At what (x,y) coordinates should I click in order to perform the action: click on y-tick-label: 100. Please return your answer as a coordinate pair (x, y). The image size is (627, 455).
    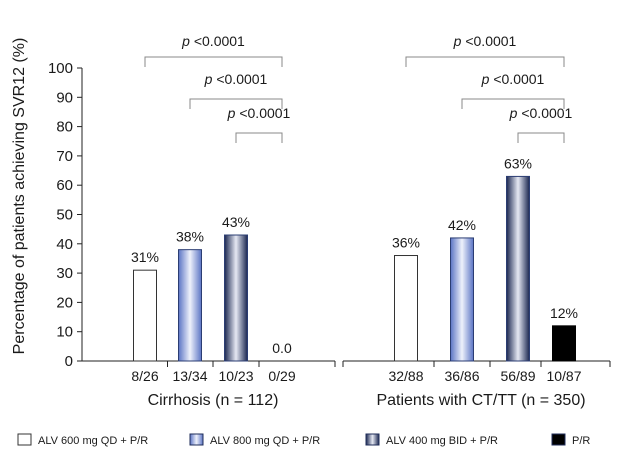
    Looking at the image, I should click on (60, 68).